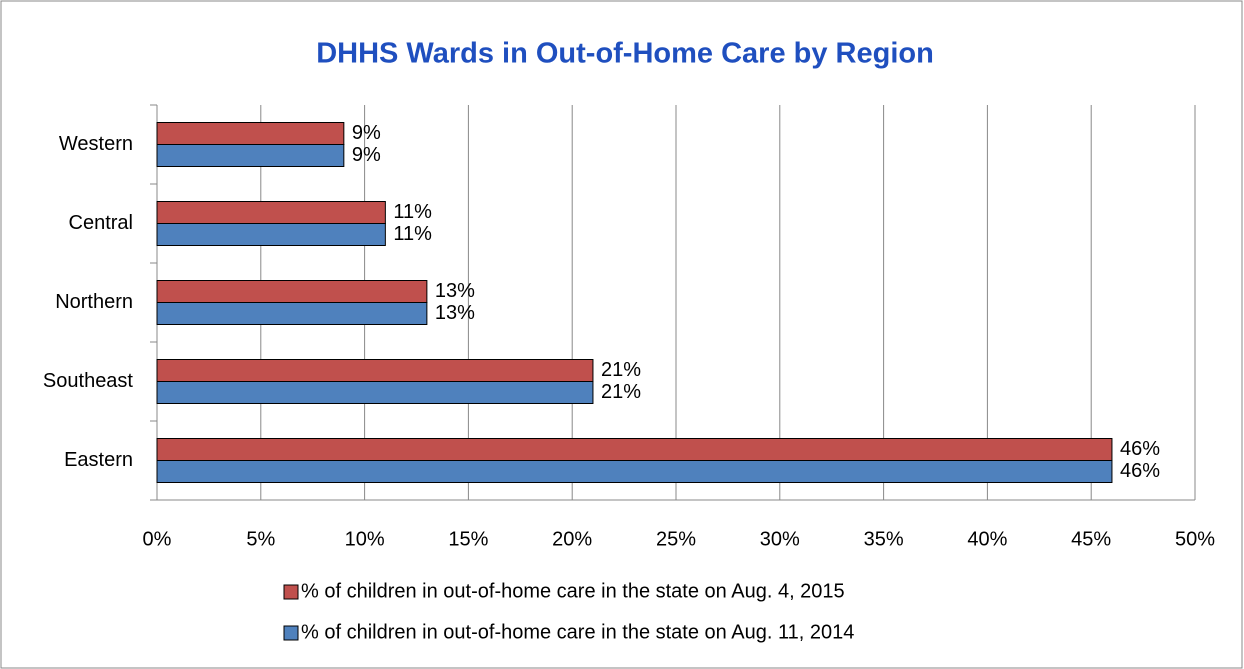 This screenshot has width=1244, height=669. I want to click on x-tick-label: 50%, so click(1195, 539).